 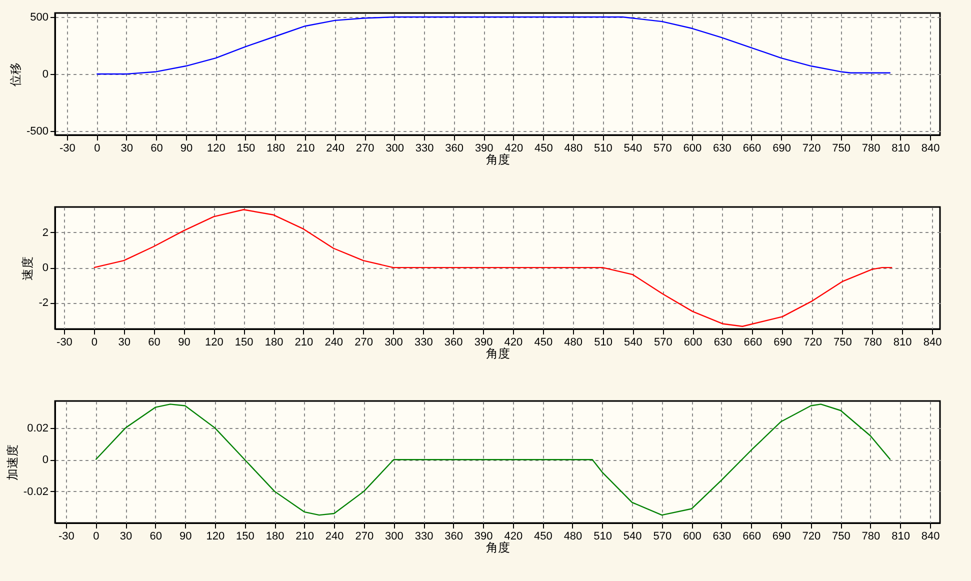 I want to click on y-axis-title: 位移, so click(x=15, y=74).